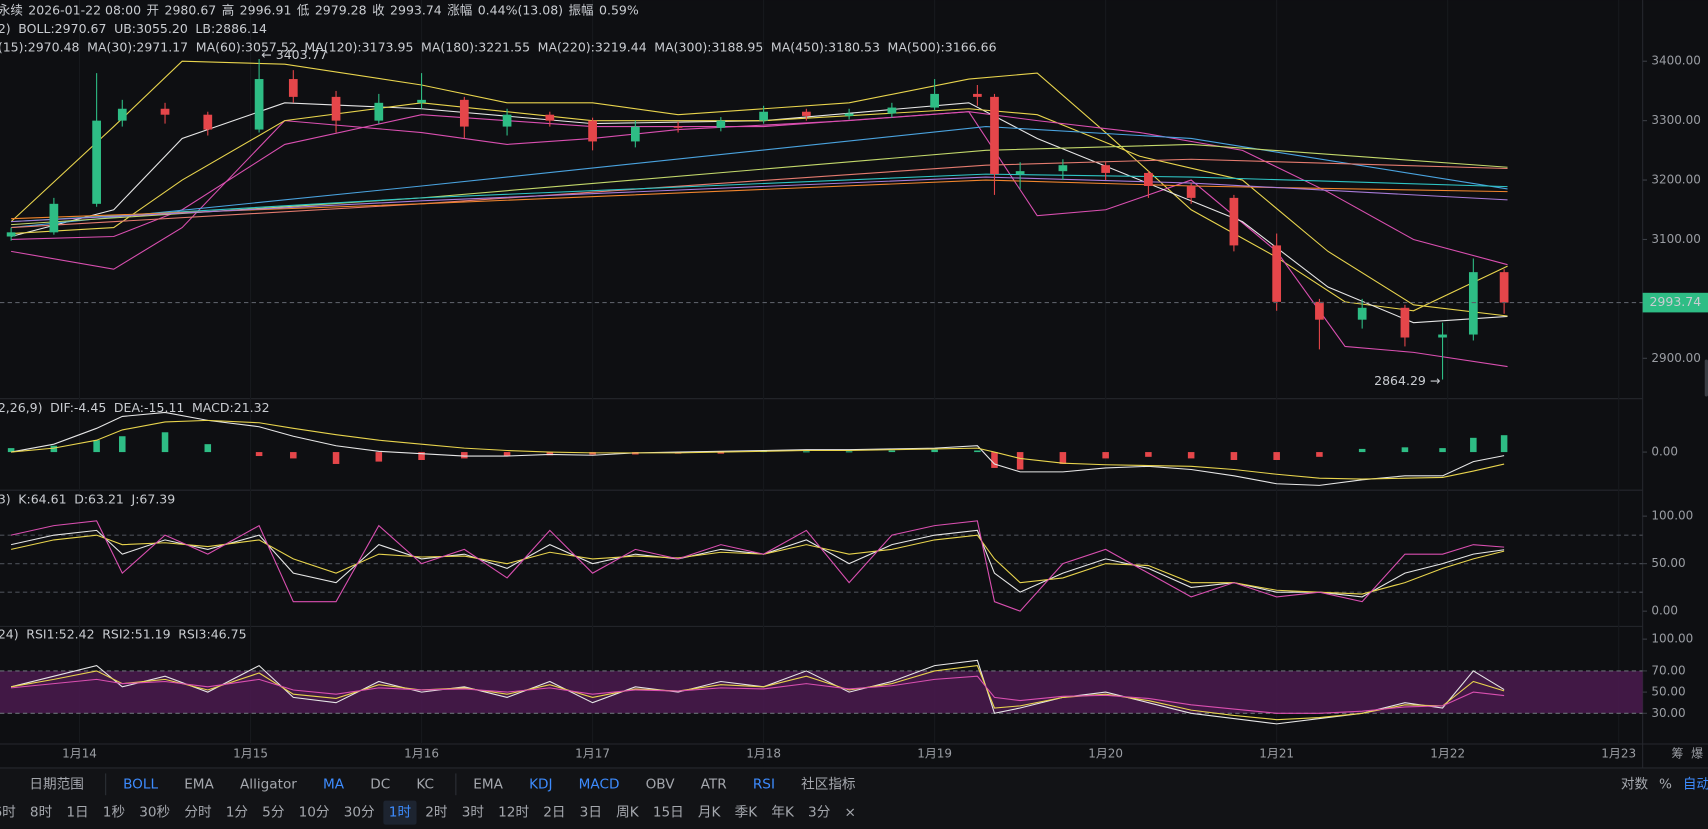  What do you see at coordinates (84, 9) in the screenshot?
I see `header-item: 2026-01-22 08:00` at bounding box center [84, 9].